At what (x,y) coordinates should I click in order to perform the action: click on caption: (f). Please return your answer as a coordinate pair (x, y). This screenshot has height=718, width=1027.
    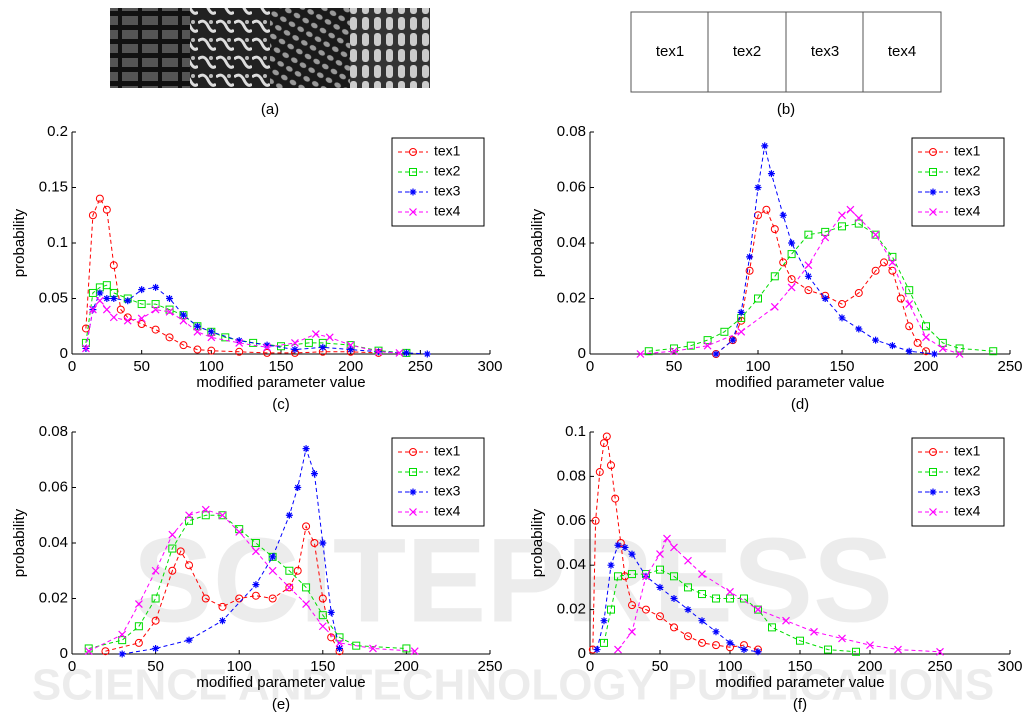
    Looking at the image, I should click on (800, 704).